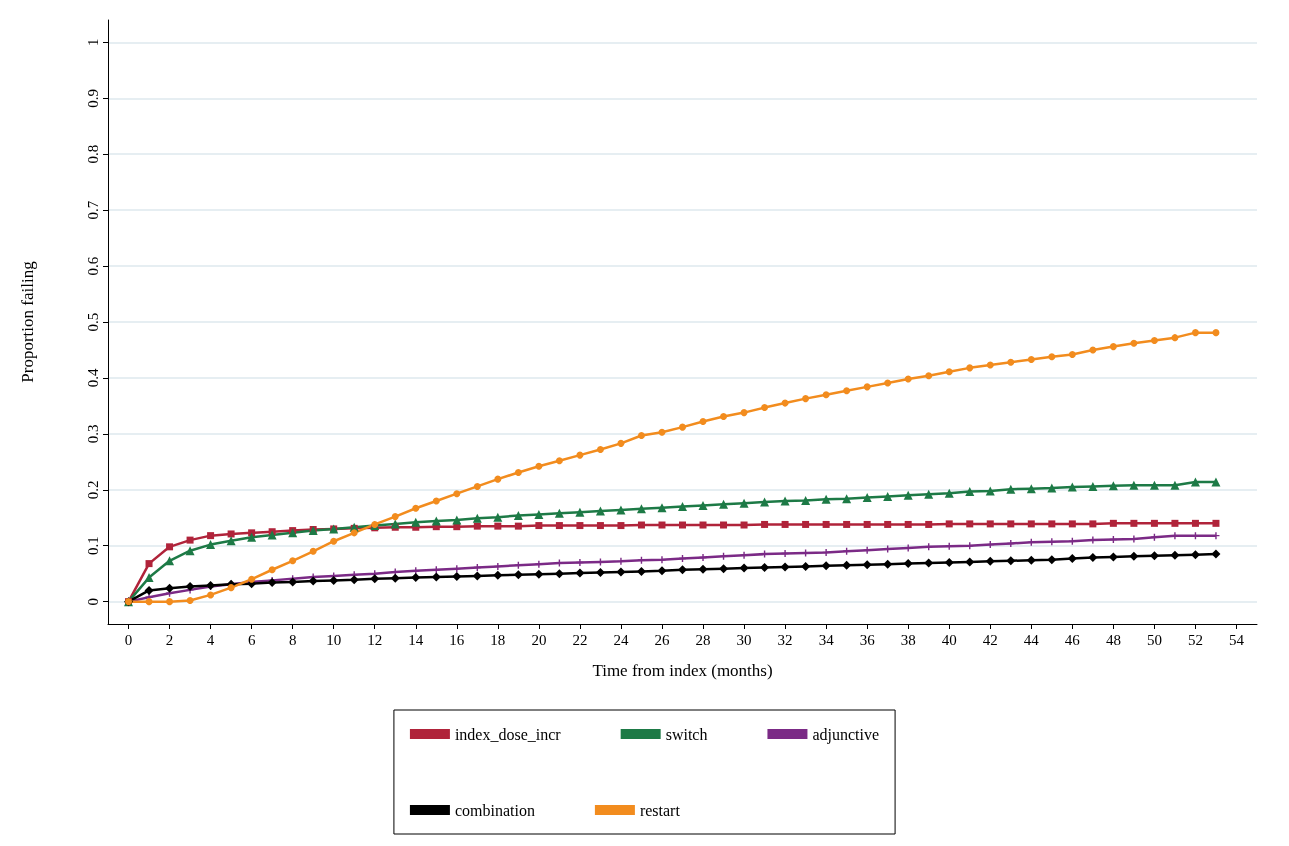 The height and width of the screenshot is (846, 1289). Describe the element at coordinates (686, 734) in the screenshot. I see `legend-label: switch` at that location.